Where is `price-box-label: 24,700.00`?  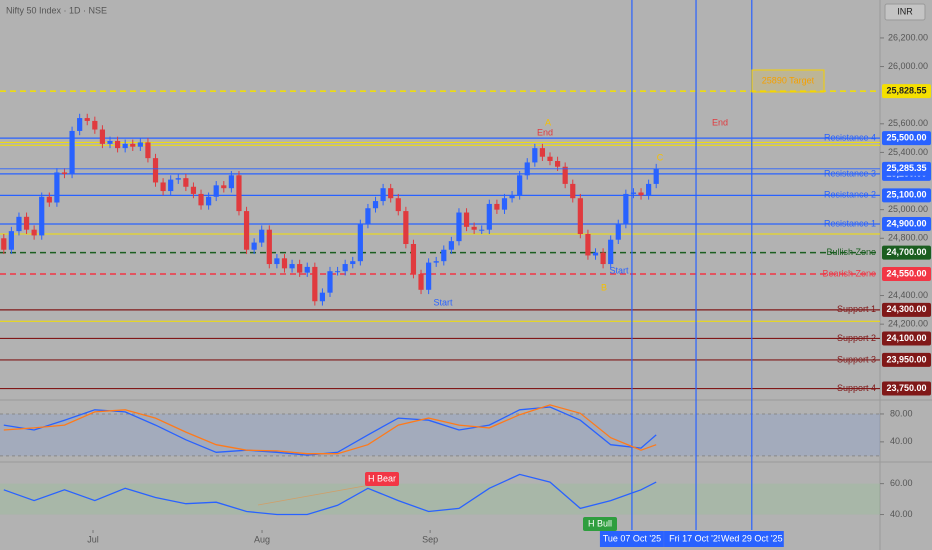
price-box-label: 24,700.00 is located at coordinates (906, 252).